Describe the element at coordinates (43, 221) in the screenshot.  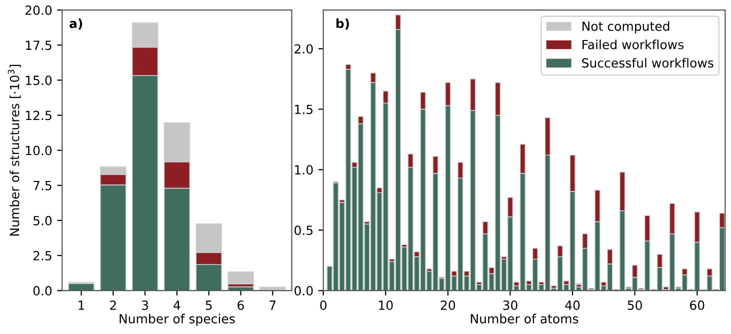
I see `y-tick-label: 5.0` at that location.